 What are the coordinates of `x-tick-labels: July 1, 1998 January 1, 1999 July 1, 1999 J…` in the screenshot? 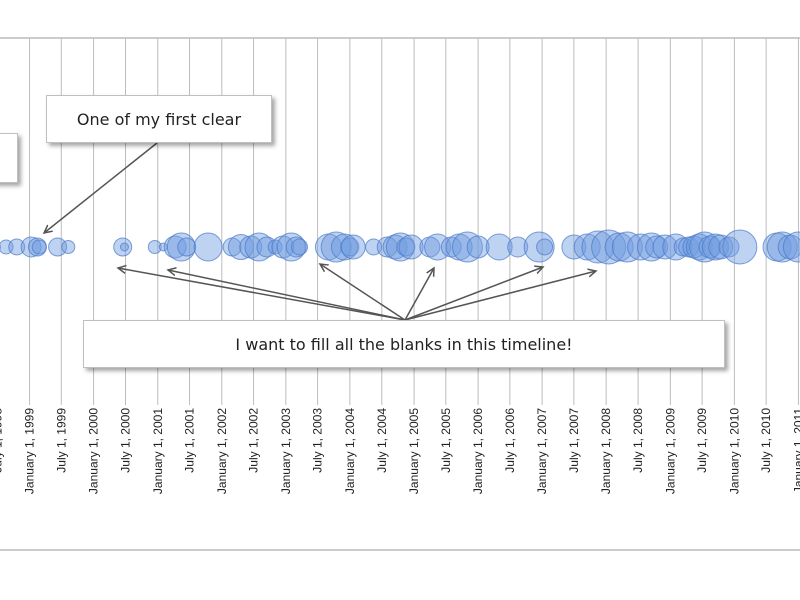 It's located at (400, 451).